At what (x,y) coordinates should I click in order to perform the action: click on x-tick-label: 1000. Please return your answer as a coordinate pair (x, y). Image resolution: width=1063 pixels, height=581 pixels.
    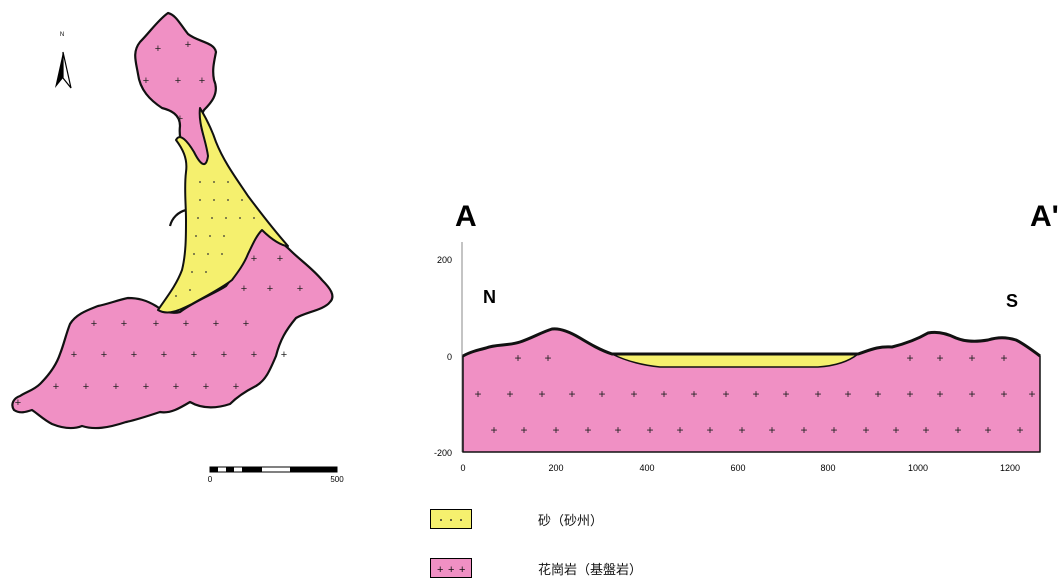
    Looking at the image, I should click on (918, 468).